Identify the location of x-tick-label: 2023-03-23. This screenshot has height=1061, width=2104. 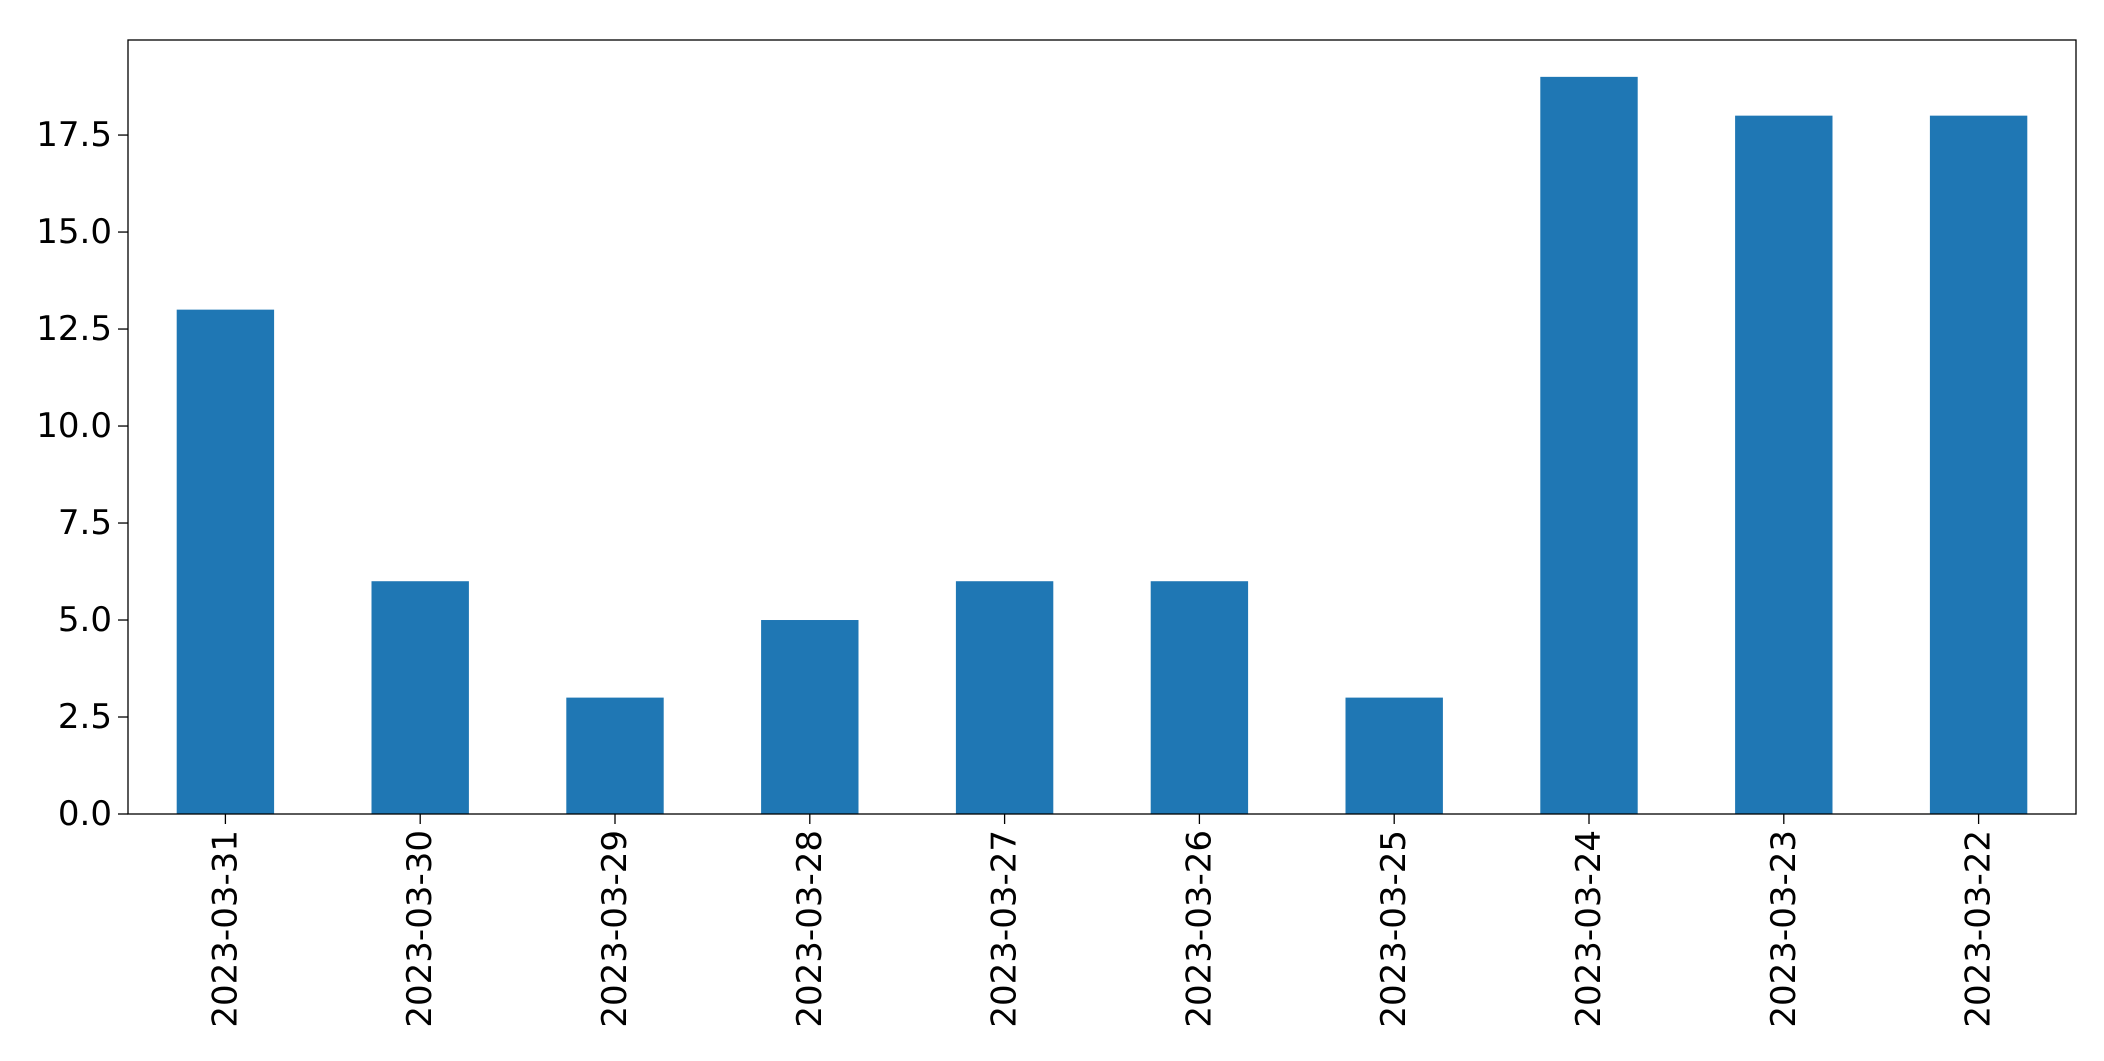
(1784, 929).